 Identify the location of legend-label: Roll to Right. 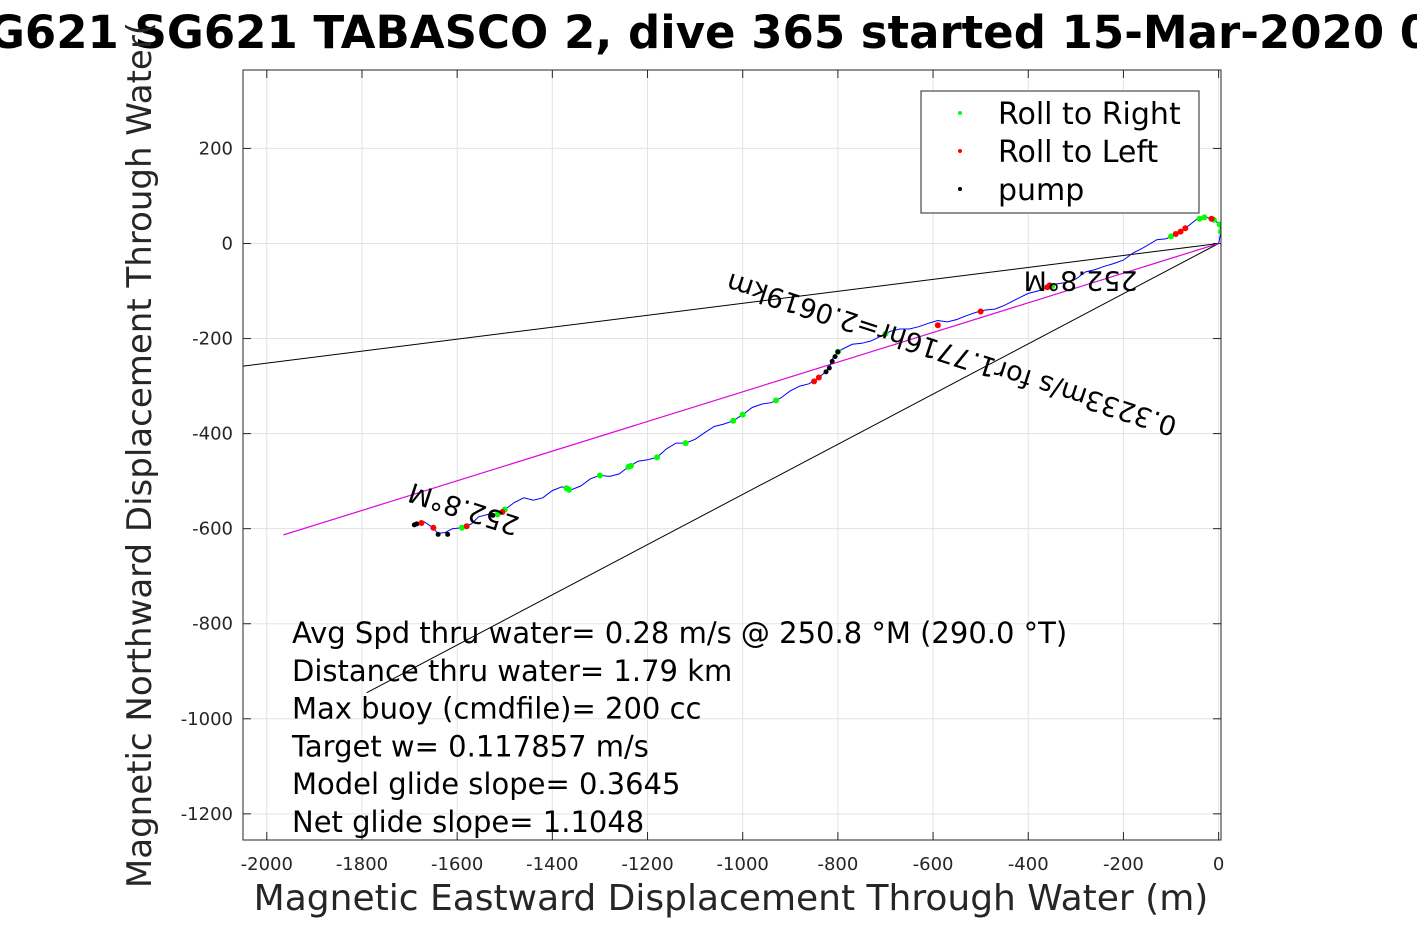
(1089, 114).